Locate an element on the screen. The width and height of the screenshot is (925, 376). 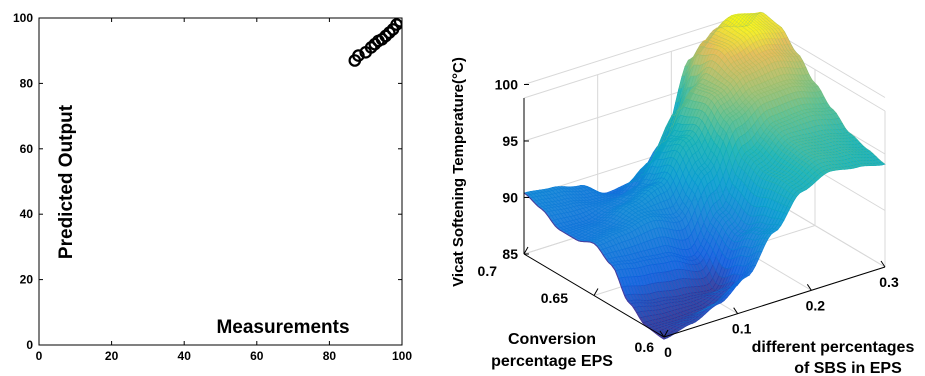
surface-z-tick-label: 90 is located at coordinates (510, 198).